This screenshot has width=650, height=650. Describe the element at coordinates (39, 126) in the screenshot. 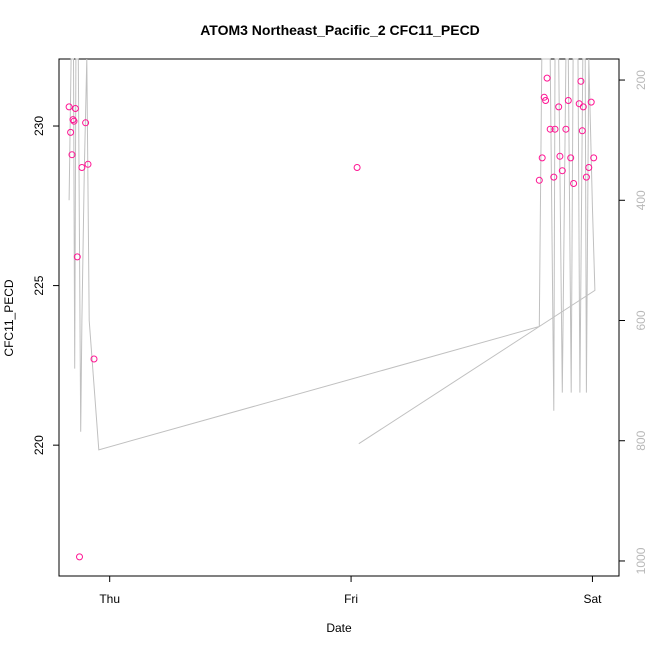

I see `y-left-tick-label: 230` at that location.